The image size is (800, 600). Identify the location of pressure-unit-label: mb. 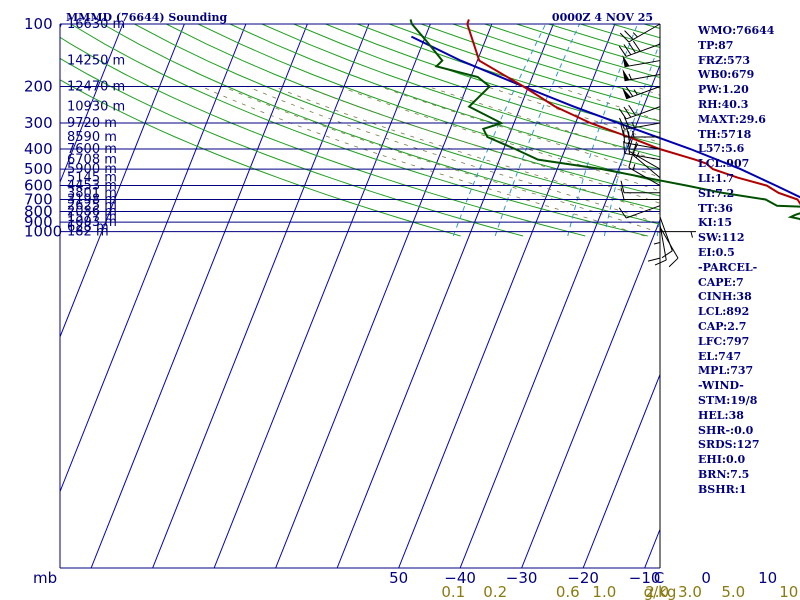
(45, 578).